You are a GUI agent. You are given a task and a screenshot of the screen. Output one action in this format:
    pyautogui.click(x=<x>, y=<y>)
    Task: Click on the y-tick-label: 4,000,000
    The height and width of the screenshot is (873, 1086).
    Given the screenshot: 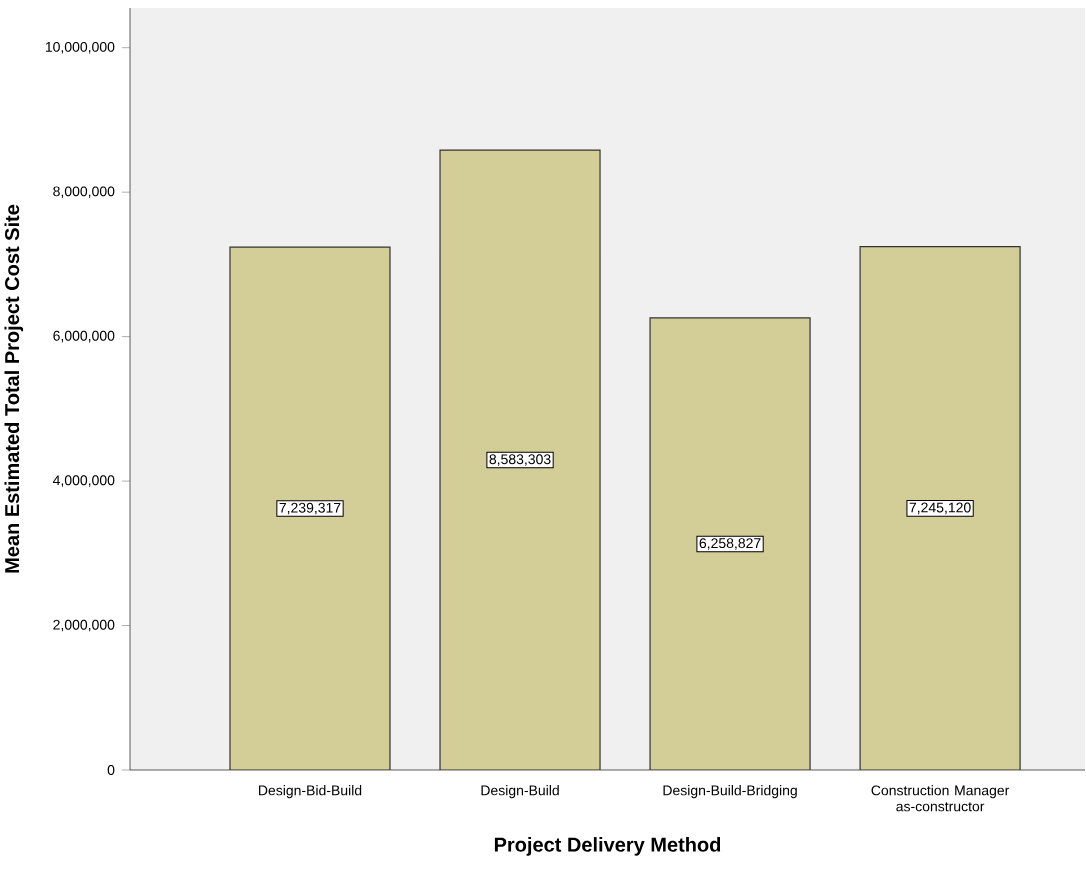 What is the action you would take?
    pyautogui.click(x=83, y=481)
    